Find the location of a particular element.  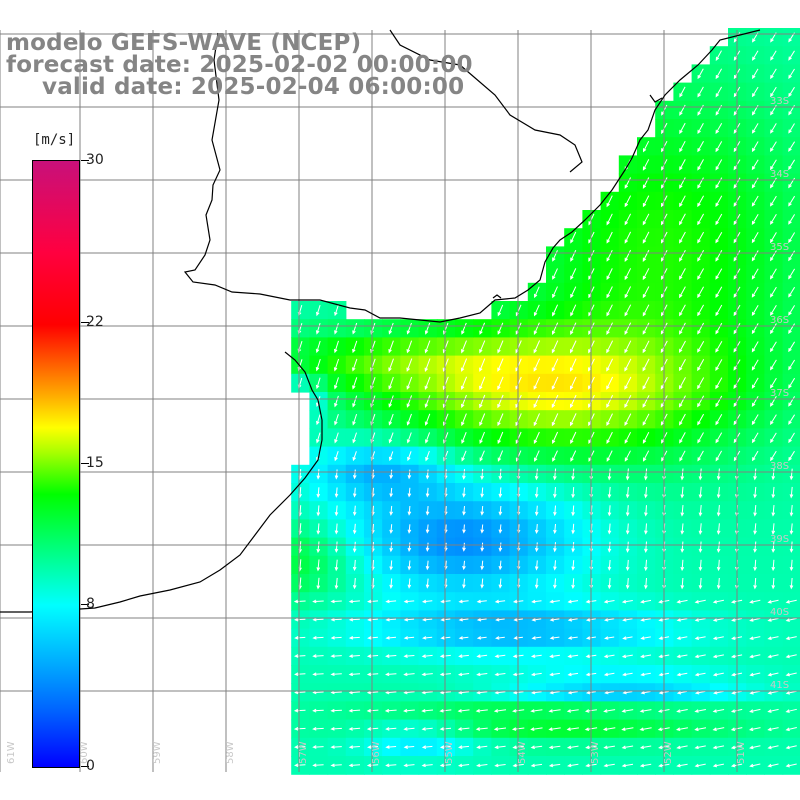

colorbar-tick-label: 8 is located at coordinates (90, 604).